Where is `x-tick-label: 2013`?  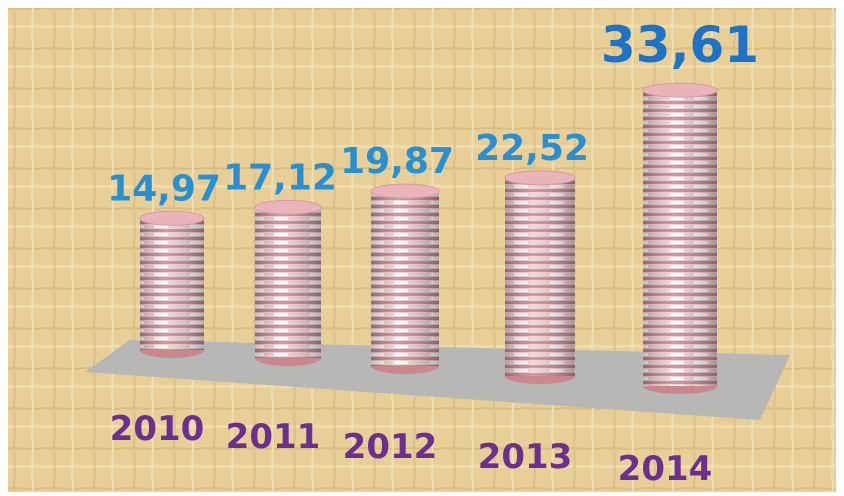 x-tick-label: 2013 is located at coordinates (525, 457).